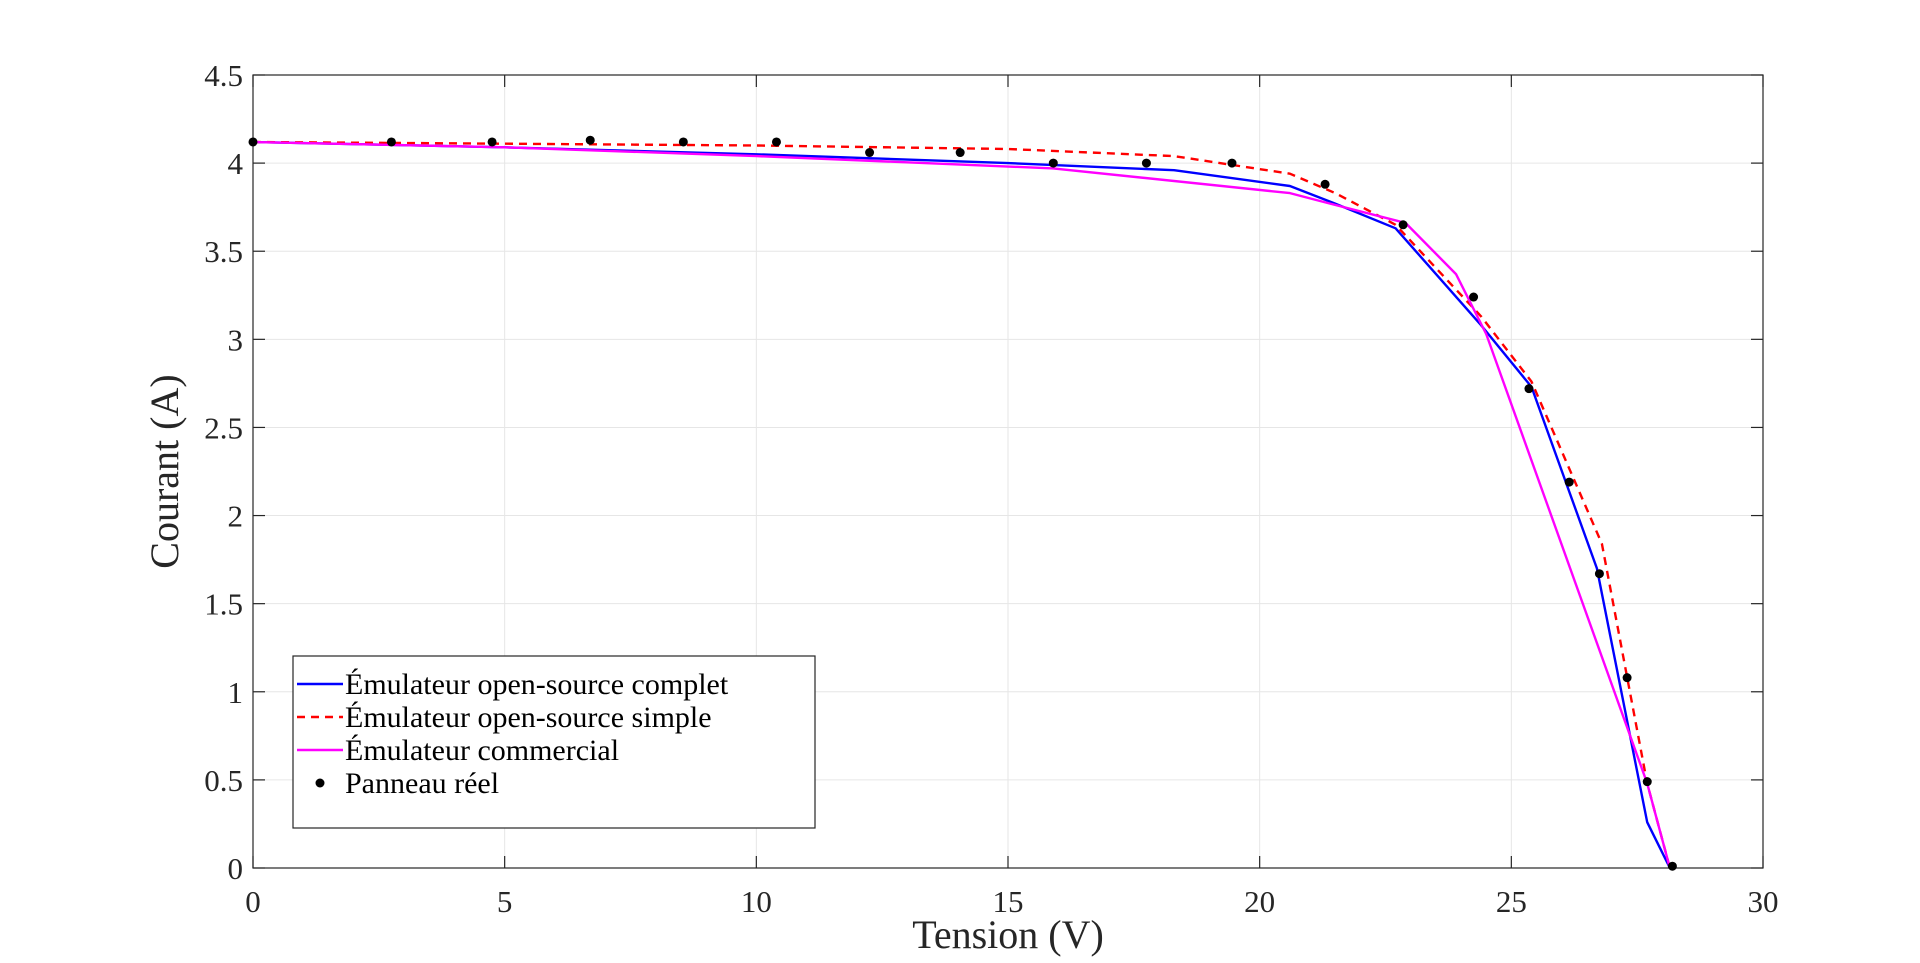  I want to click on y-tick-label: 2.5, so click(223, 427).